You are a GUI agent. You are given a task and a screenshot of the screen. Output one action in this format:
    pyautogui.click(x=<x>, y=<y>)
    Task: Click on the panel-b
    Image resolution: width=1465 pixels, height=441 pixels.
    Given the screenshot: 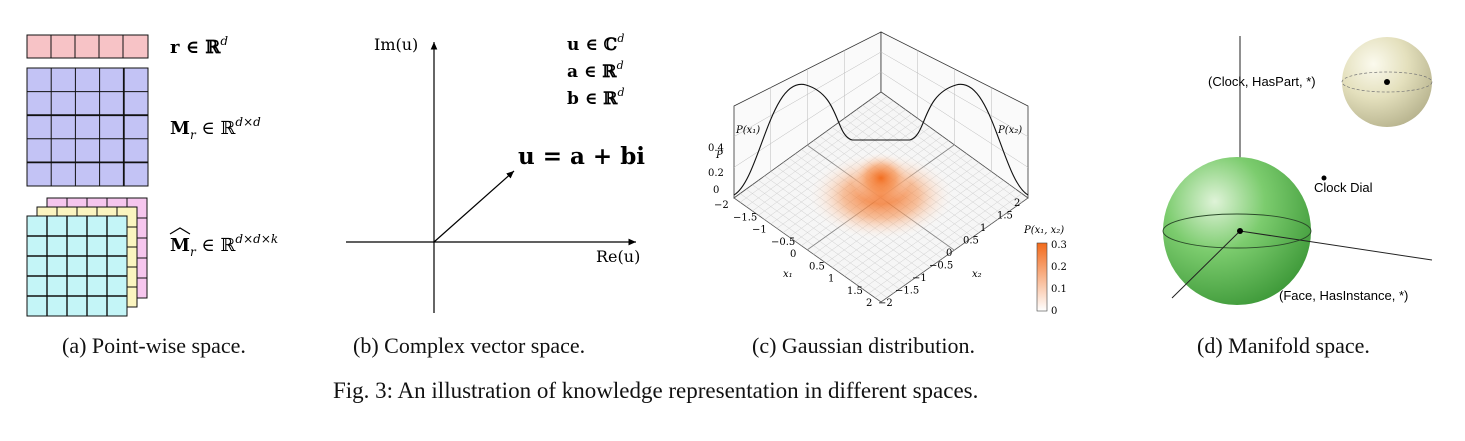 What is the action you would take?
    pyautogui.click(x=491, y=177)
    